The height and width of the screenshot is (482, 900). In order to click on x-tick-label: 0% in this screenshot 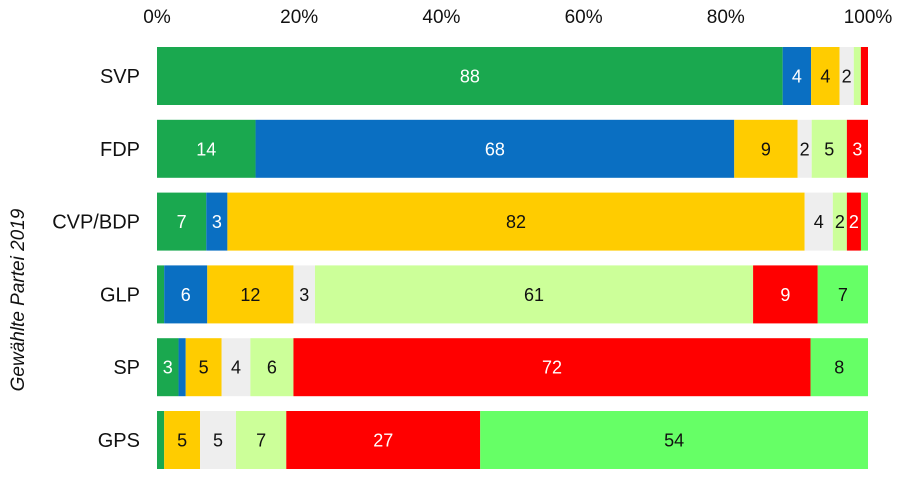, I will do `click(157, 17)`.